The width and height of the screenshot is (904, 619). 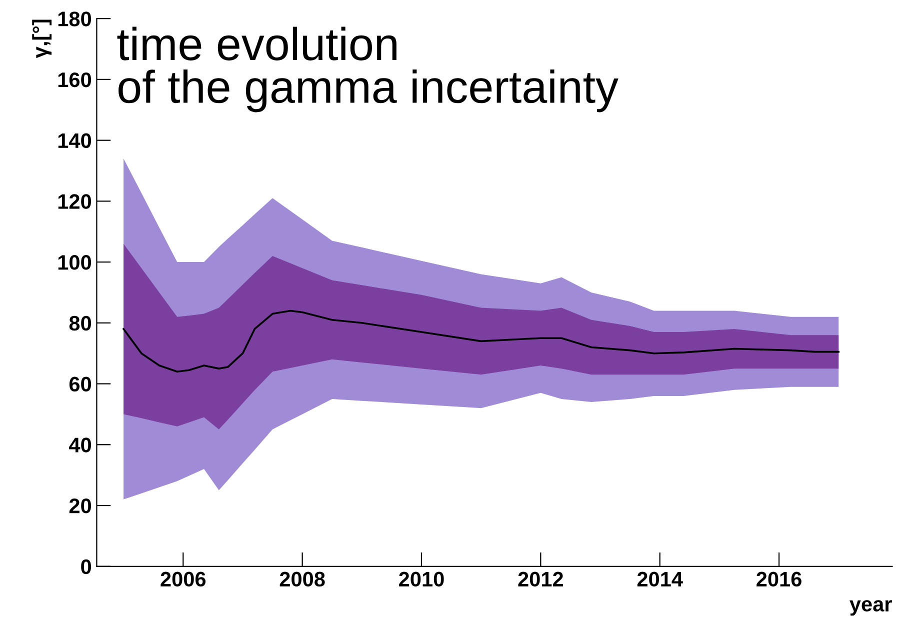 What do you see at coordinates (75, 140) in the screenshot?
I see `y-tick-label: 140` at bounding box center [75, 140].